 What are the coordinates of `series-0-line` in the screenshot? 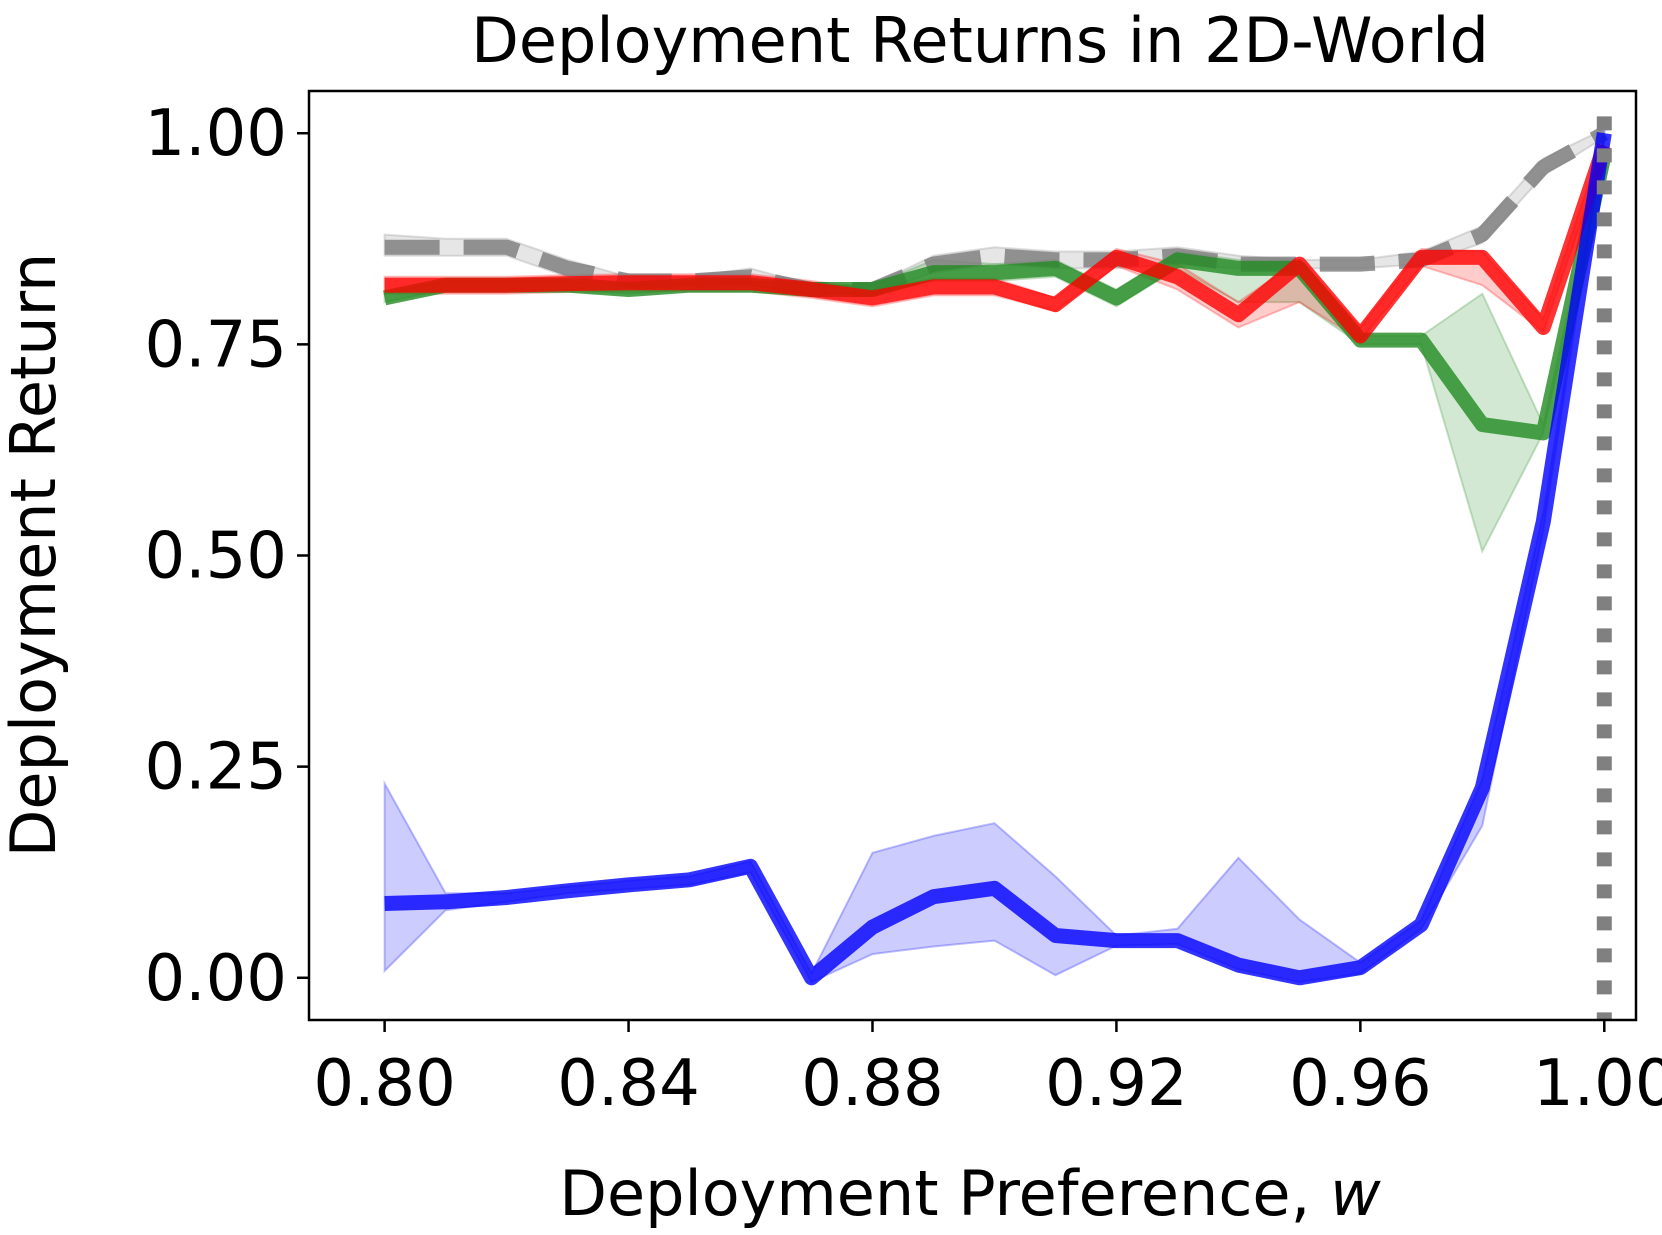 It's located at (996, 211).